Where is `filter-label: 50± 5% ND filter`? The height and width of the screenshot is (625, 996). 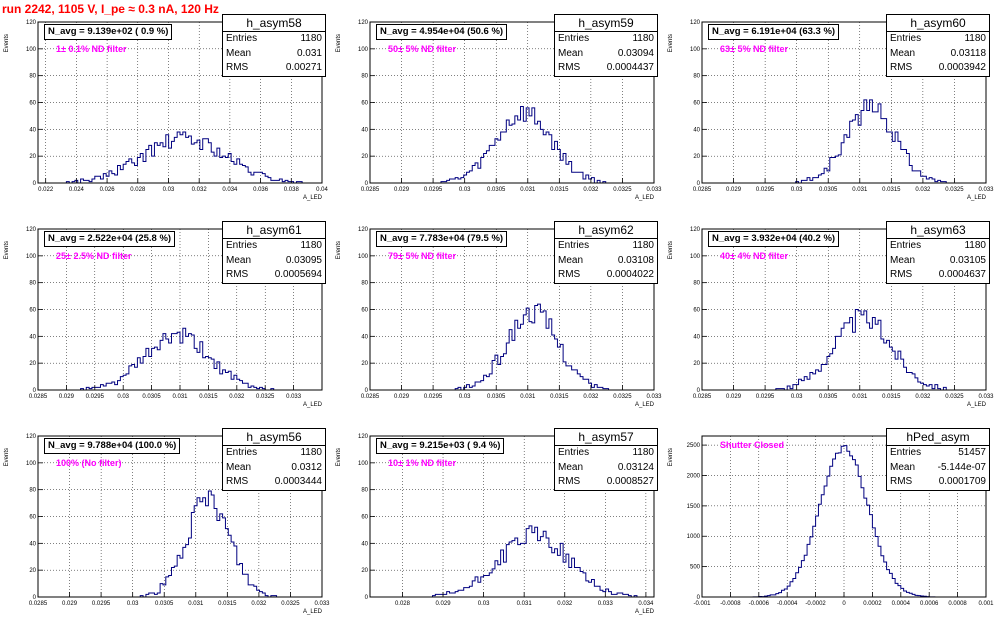 filter-label: 50± 5% ND filter is located at coordinates (422, 49).